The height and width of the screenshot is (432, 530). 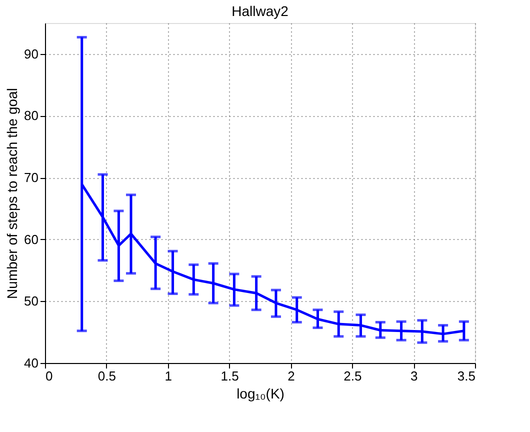 I want to click on x-tick-label: 2.5, so click(x=353, y=376).